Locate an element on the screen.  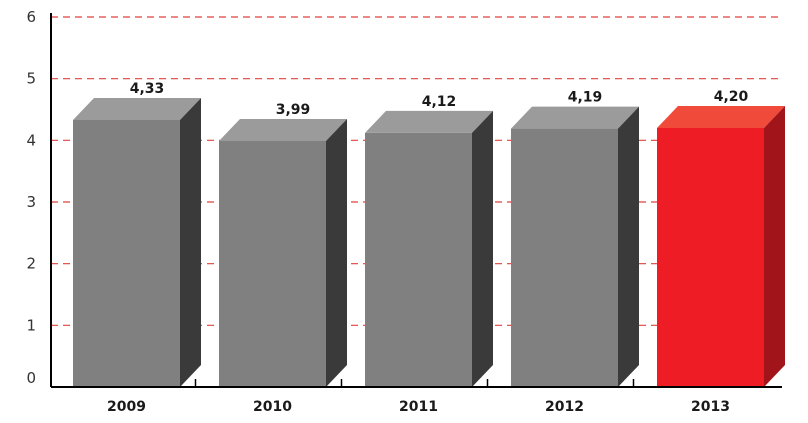
y-axis-ticks: 0 1 2 3 4 5 6 is located at coordinates (31, 197).